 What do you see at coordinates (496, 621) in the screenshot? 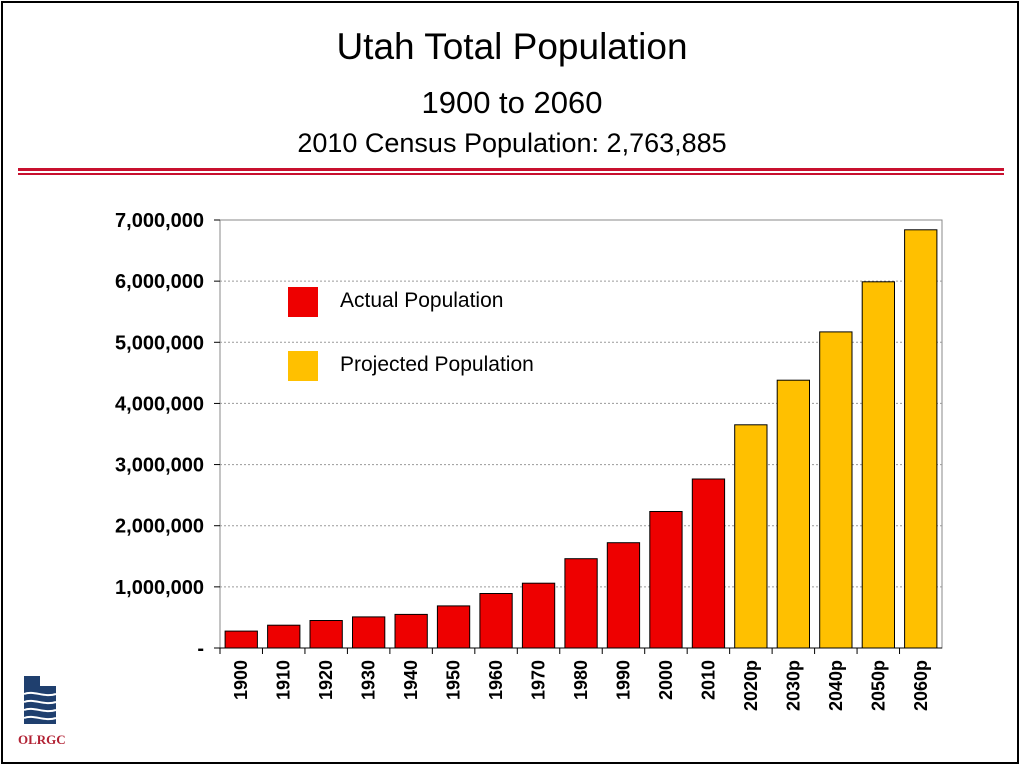
I see `bar-1960` at bounding box center [496, 621].